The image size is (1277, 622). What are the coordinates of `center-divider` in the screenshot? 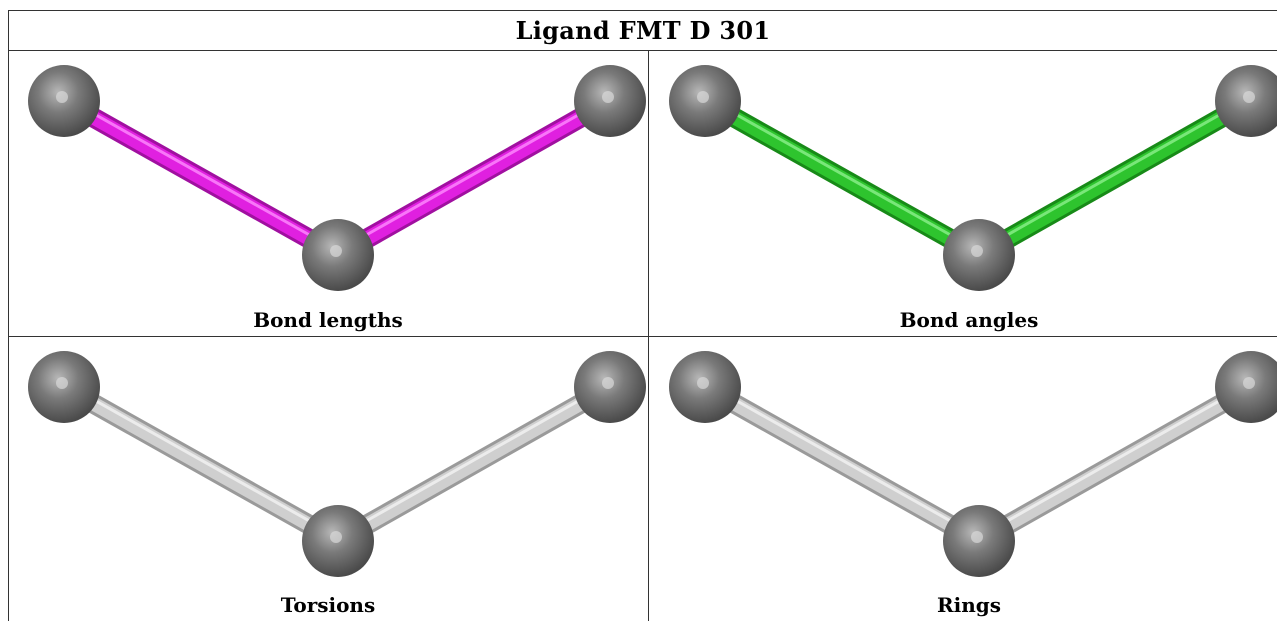 It's located at (648, 335).